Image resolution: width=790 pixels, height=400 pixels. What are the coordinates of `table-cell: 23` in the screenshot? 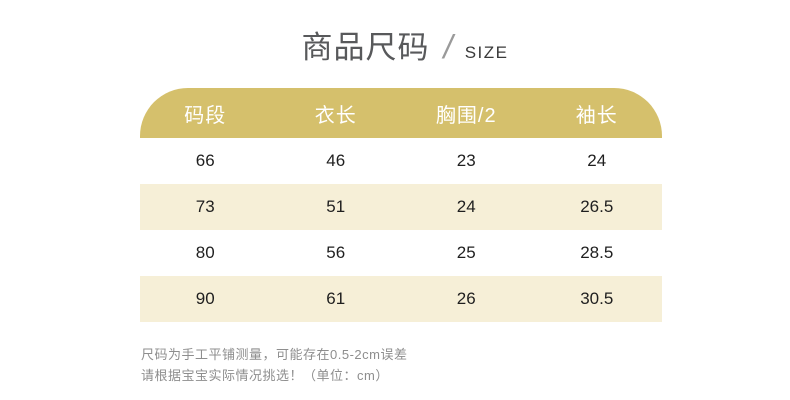 It's located at (466, 160).